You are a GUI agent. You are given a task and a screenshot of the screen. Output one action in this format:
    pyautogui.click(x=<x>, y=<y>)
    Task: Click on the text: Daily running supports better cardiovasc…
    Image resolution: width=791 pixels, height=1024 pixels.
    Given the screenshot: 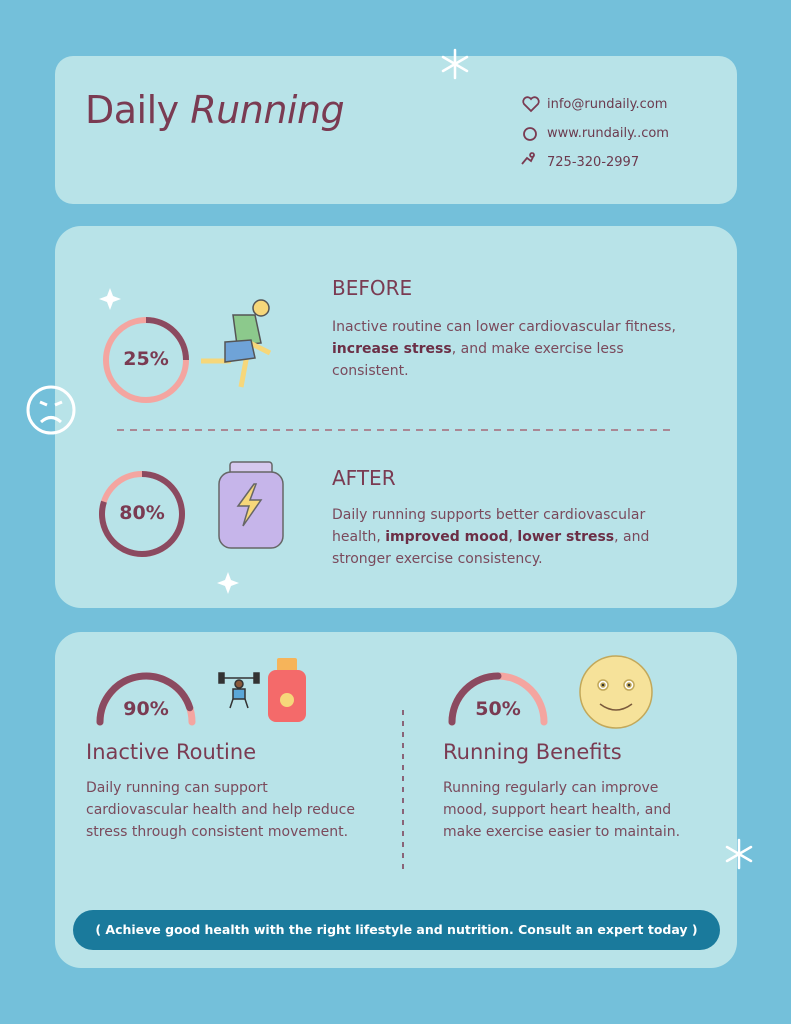 What is the action you would take?
    pyautogui.click(x=489, y=526)
    